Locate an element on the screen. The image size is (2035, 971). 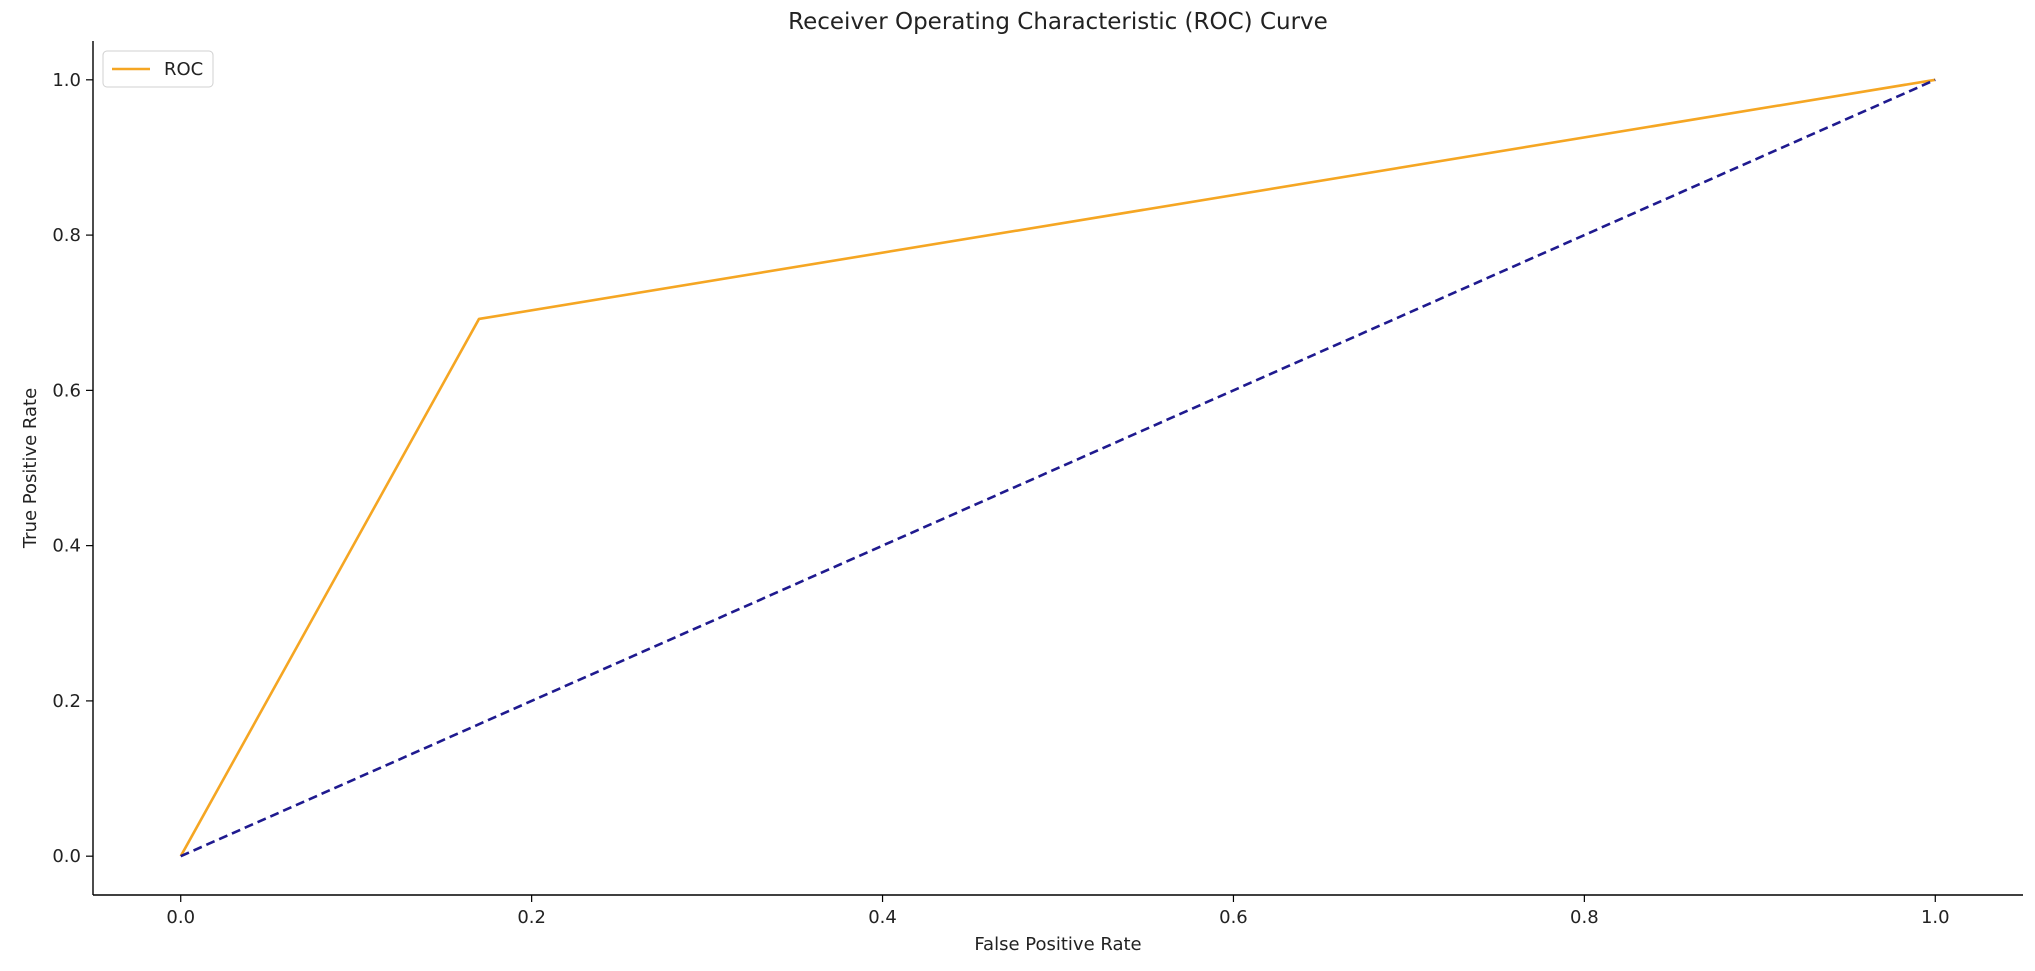
x-tick-label: 0.4 is located at coordinates (882, 917).